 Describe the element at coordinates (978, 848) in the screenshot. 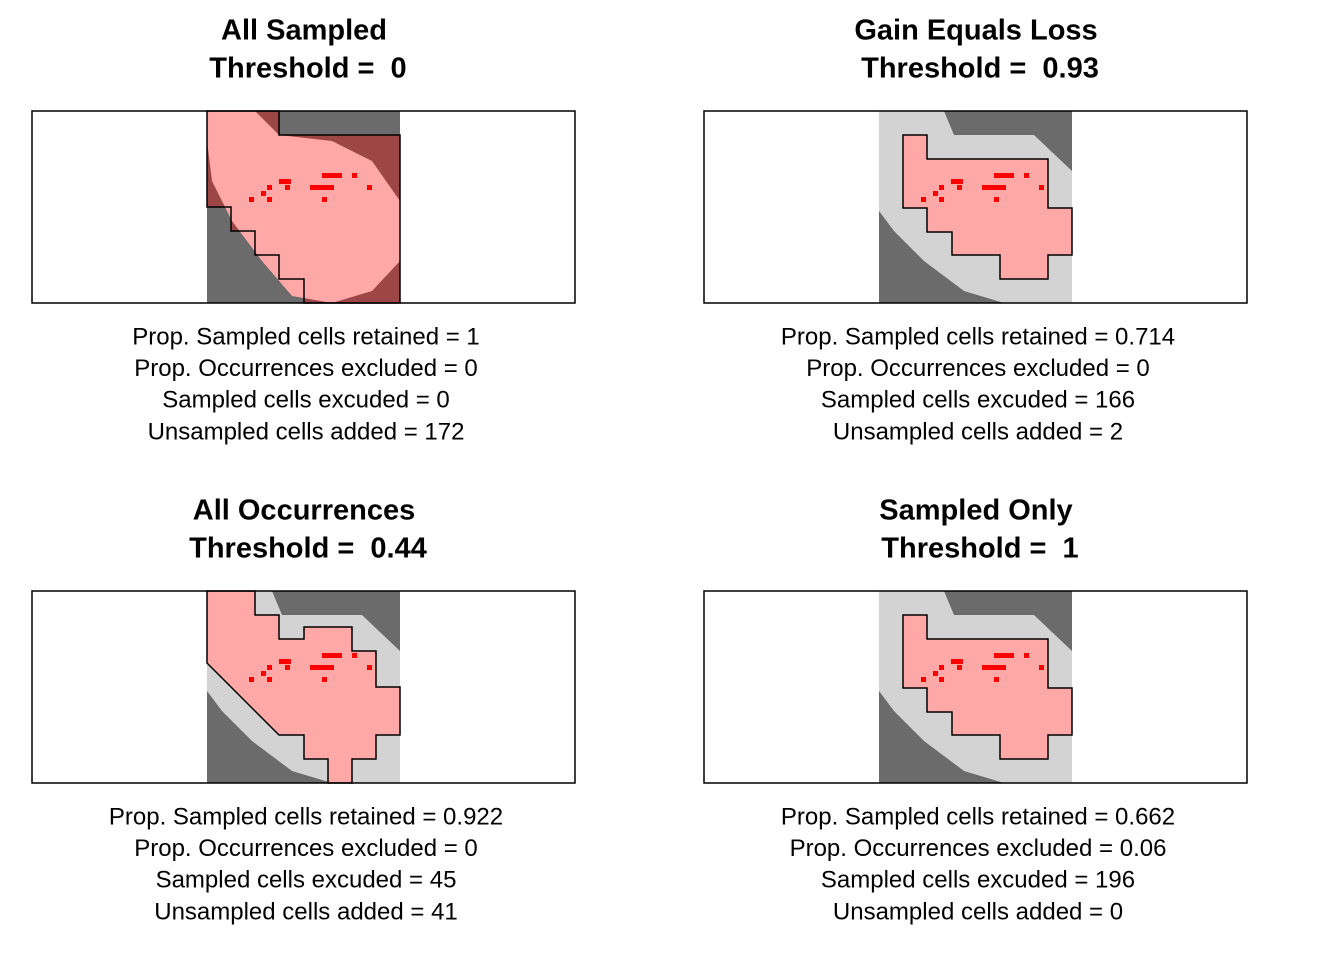

I see `stat-line: Prop. Occurrences excluded = 0.06` at that location.